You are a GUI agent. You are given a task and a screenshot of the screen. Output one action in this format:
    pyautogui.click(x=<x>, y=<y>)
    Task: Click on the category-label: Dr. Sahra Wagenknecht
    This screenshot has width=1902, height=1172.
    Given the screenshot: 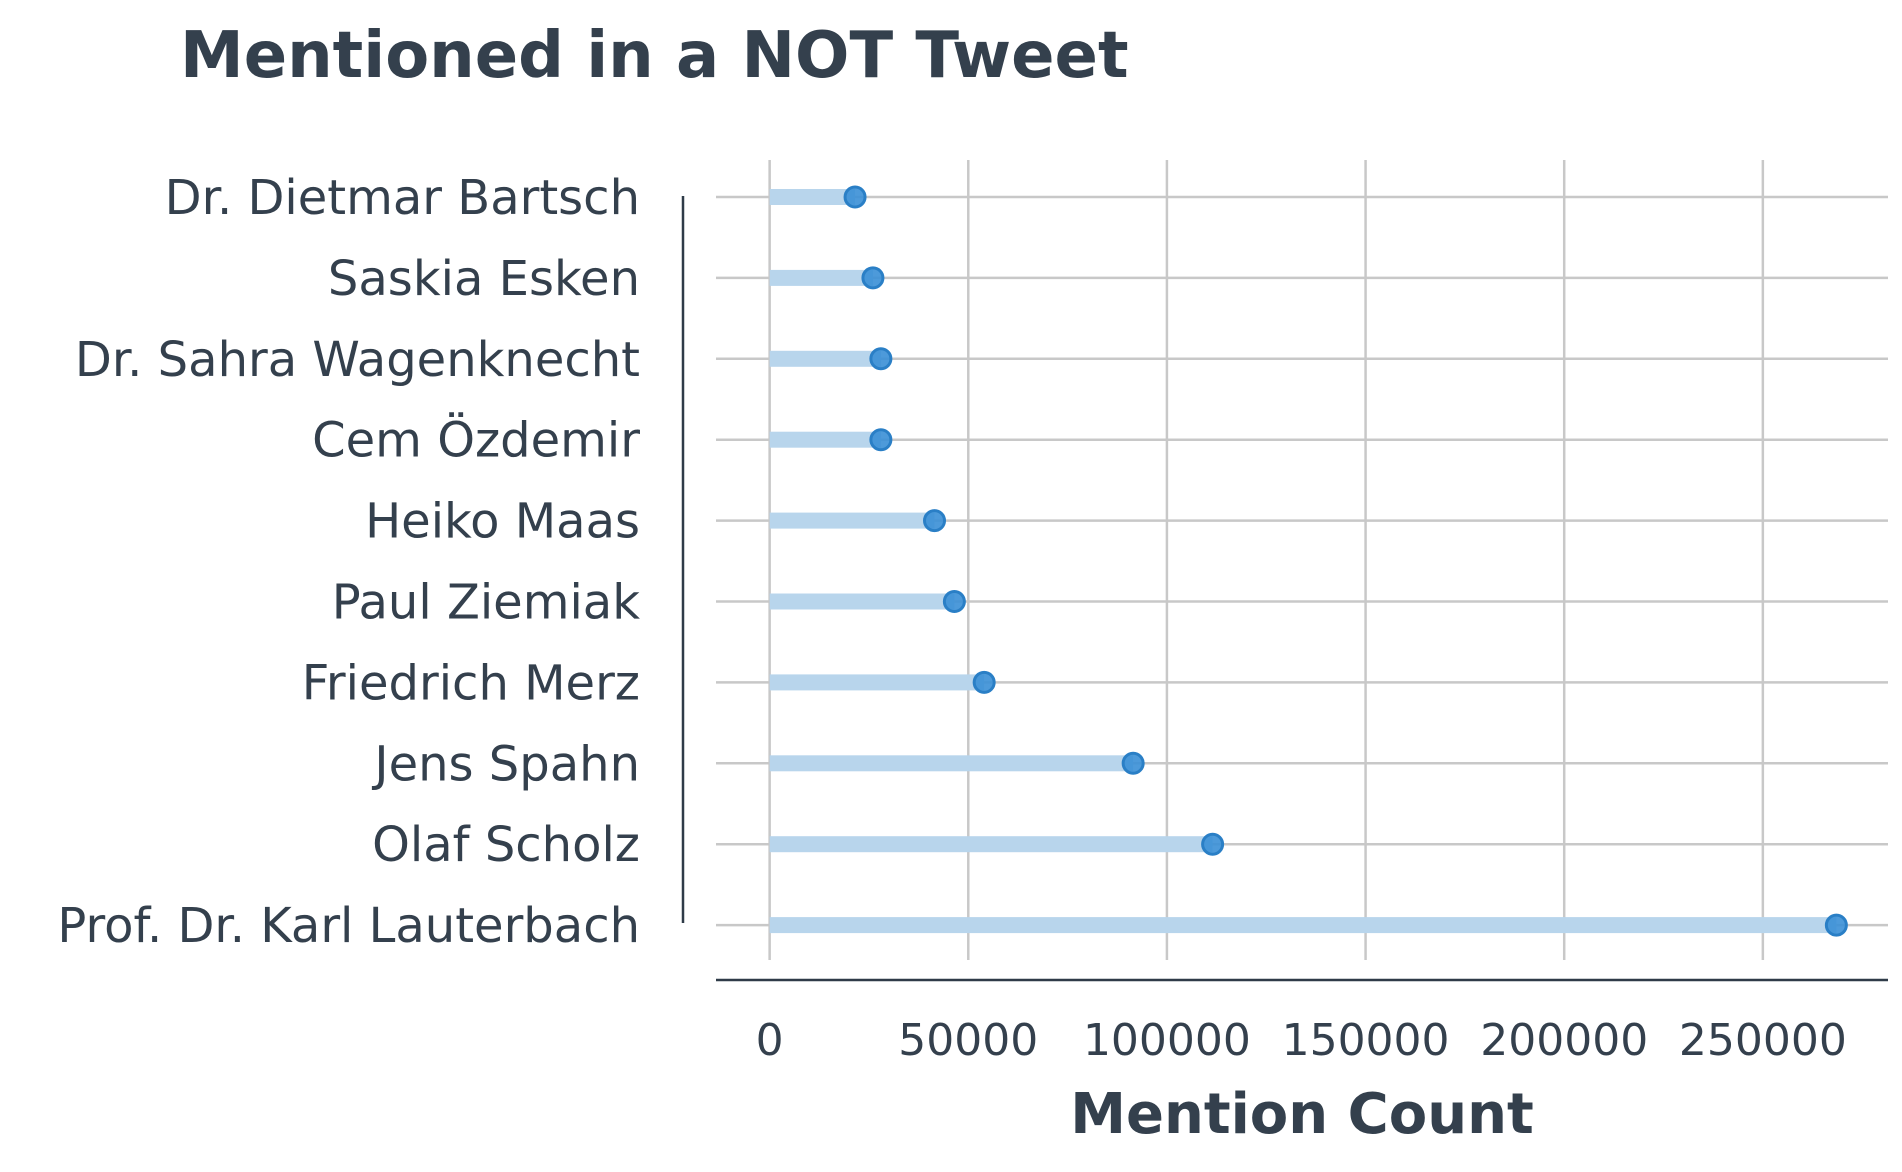 What is the action you would take?
    pyautogui.click(x=357, y=360)
    